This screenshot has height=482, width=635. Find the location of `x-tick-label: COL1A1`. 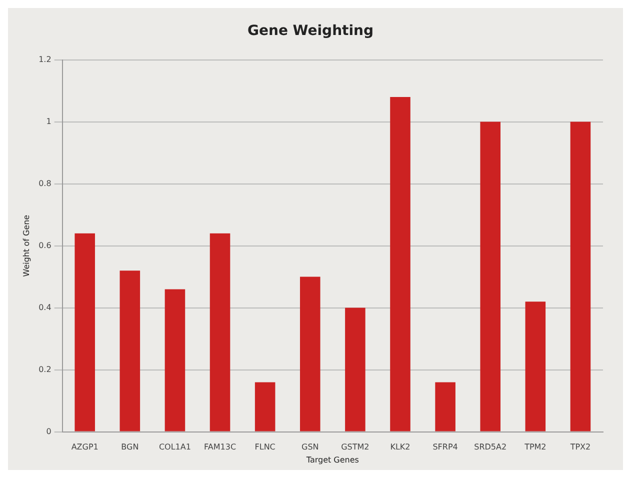

x-tick-label: COL1A1 is located at coordinates (174, 447).